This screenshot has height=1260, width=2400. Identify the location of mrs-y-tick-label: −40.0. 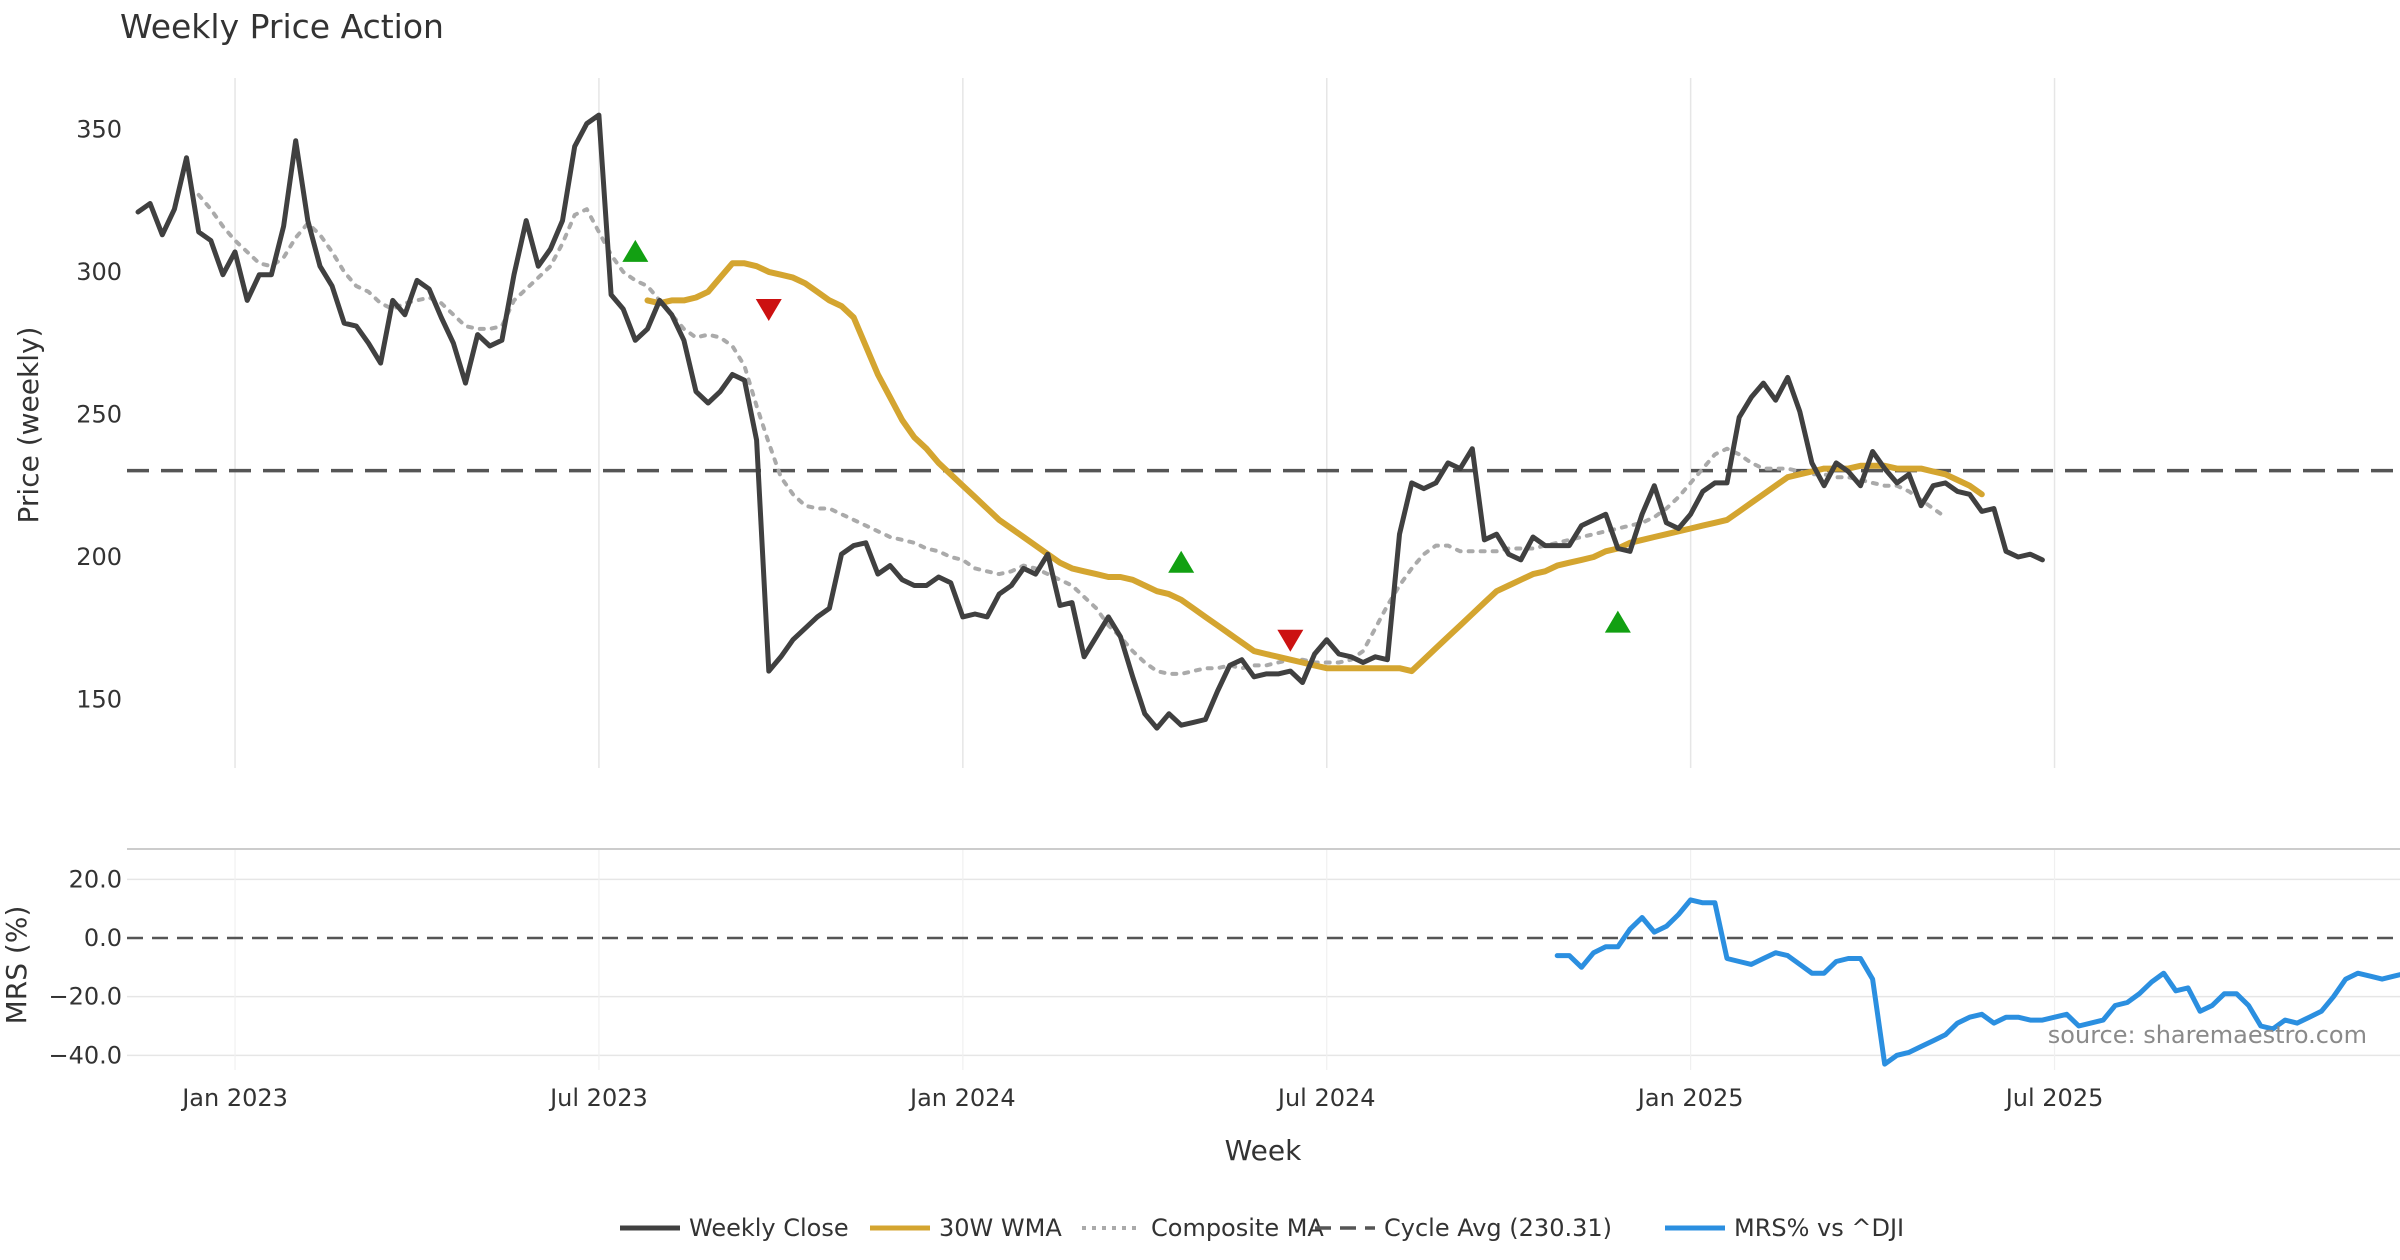
(85, 1055).